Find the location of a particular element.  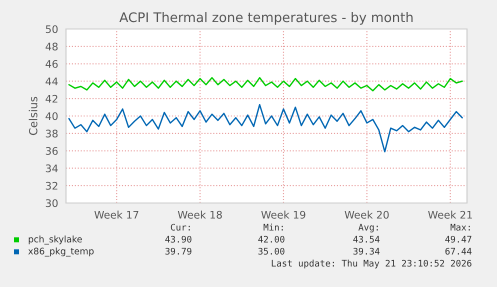

text: 49.47 is located at coordinates (458, 239).